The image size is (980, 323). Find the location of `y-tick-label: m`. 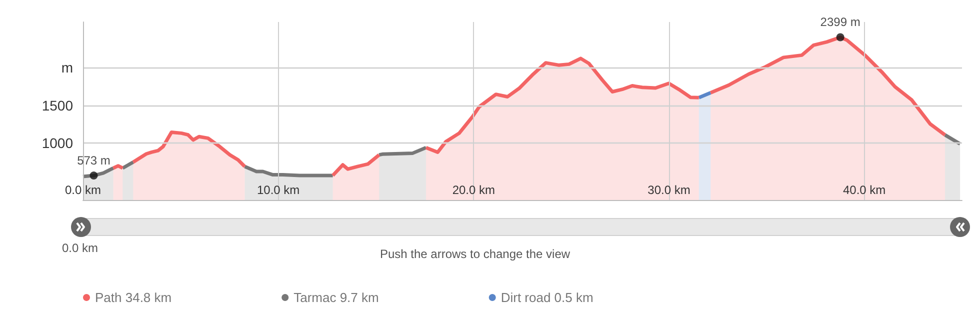

y-tick-label: m is located at coordinates (67, 67).